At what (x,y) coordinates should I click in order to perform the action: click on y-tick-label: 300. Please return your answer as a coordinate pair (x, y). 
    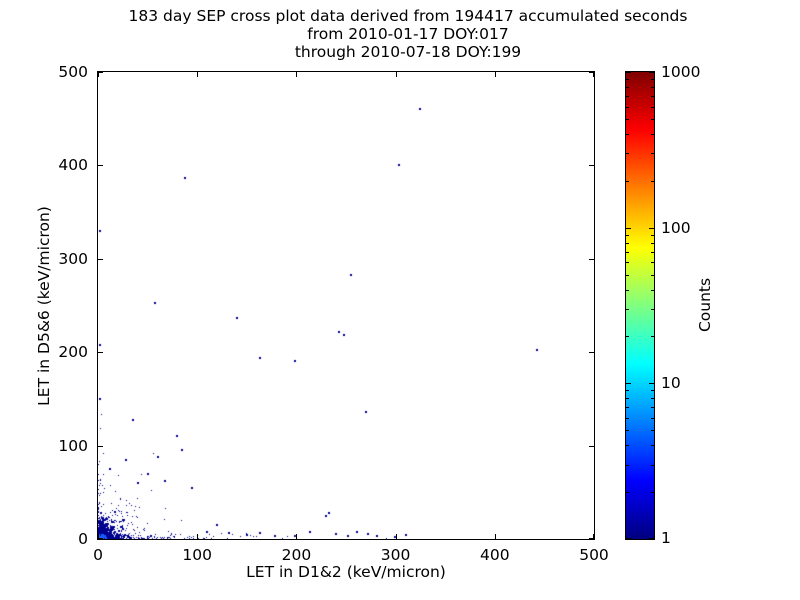
    Looking at the image, I should click on (73, 258).